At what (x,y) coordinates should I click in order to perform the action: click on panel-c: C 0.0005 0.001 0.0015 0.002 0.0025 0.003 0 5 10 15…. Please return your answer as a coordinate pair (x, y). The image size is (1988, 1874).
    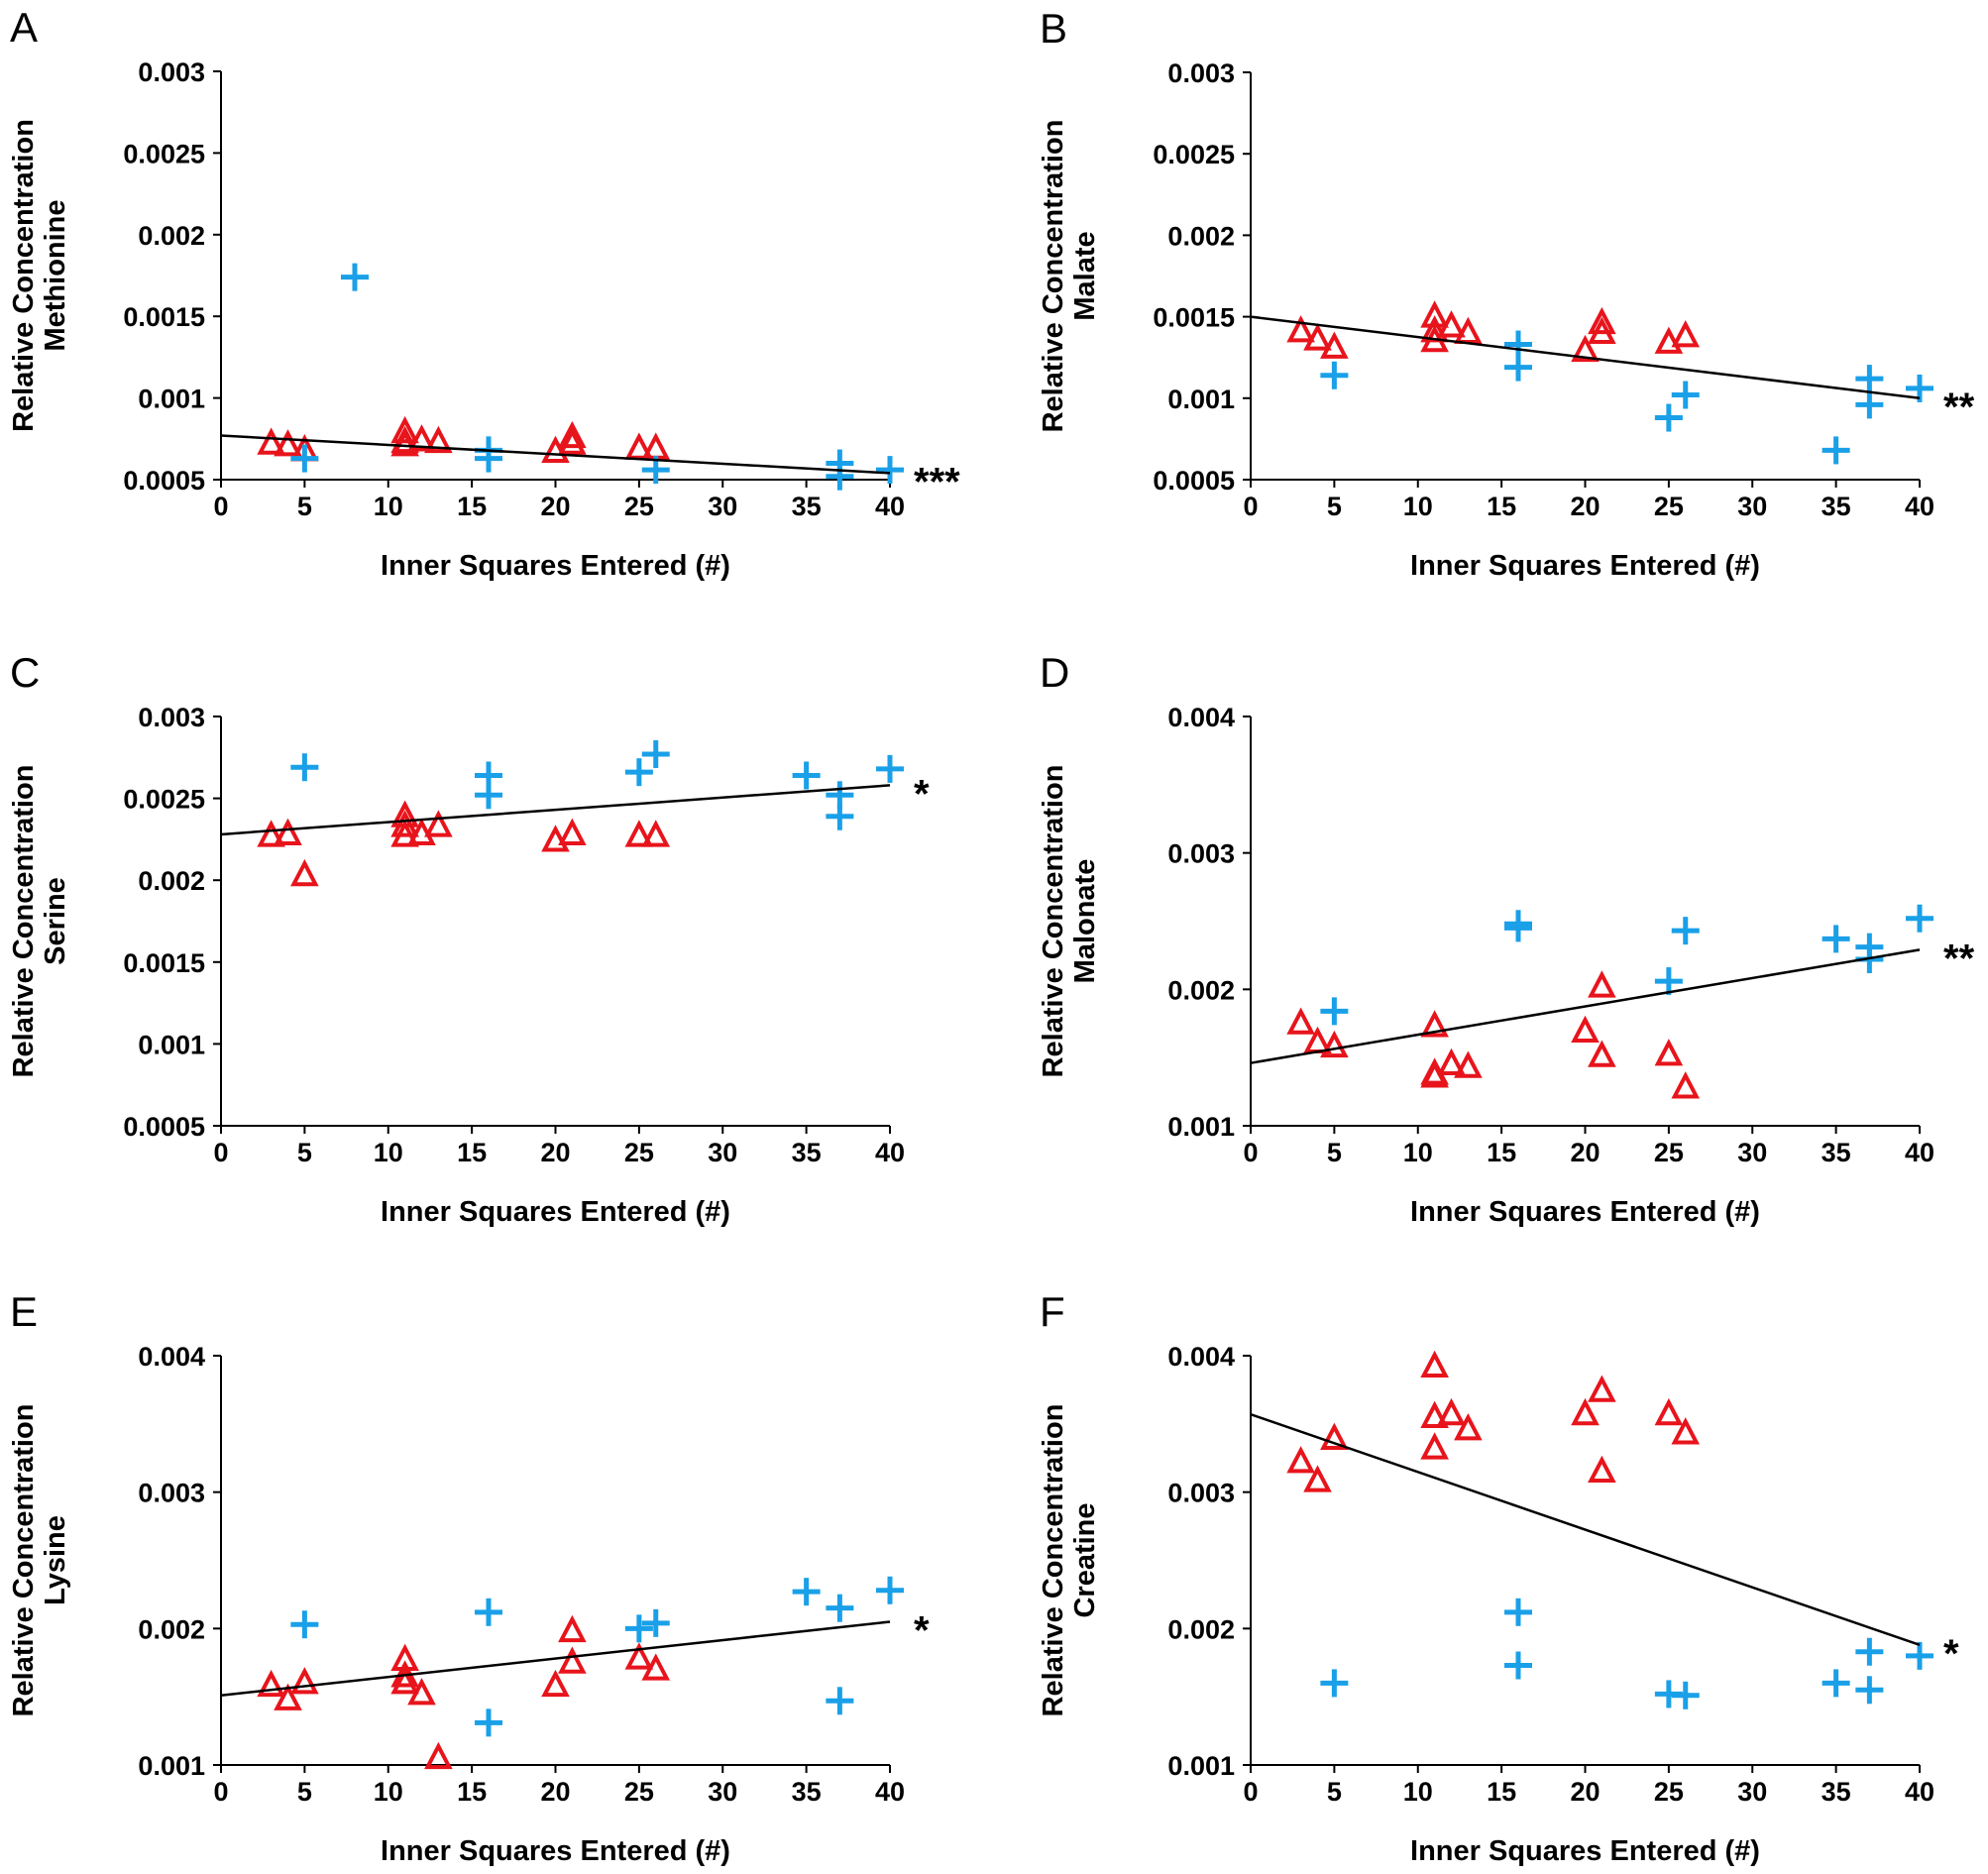
    Looking at the image, I should click on (469, 938).